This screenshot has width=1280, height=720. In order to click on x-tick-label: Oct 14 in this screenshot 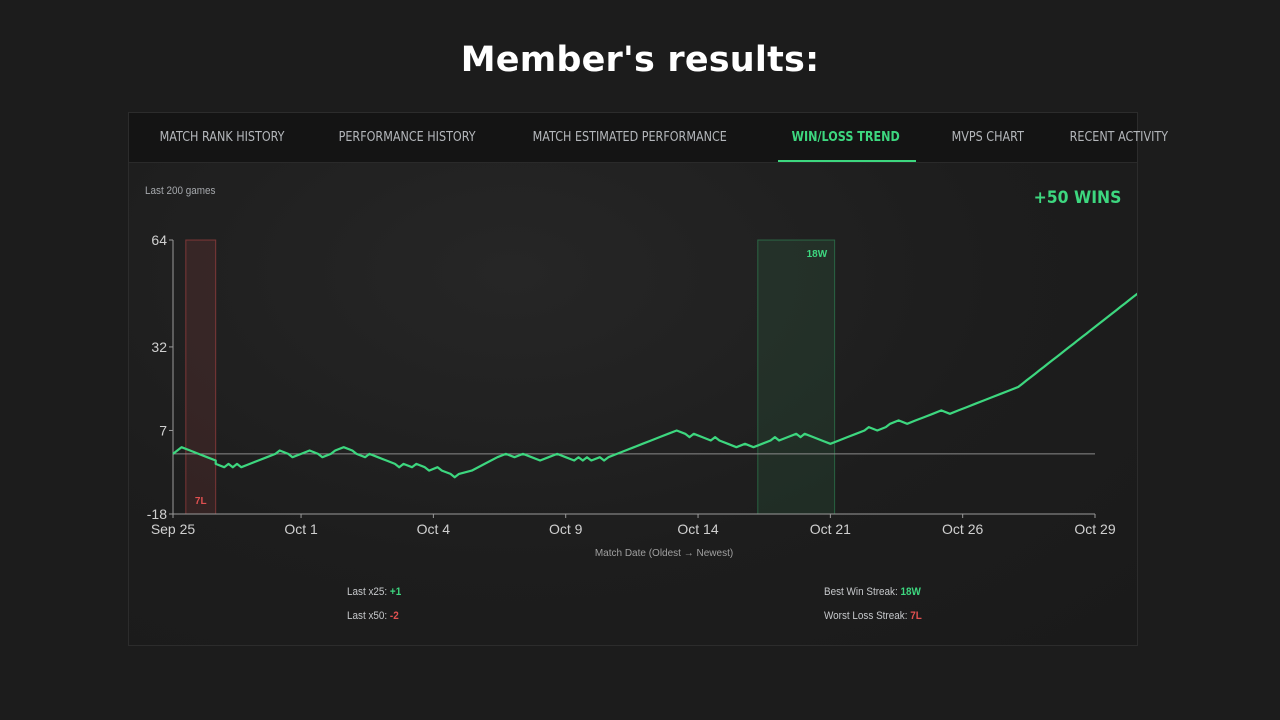, I will do `click(697, 529)`.